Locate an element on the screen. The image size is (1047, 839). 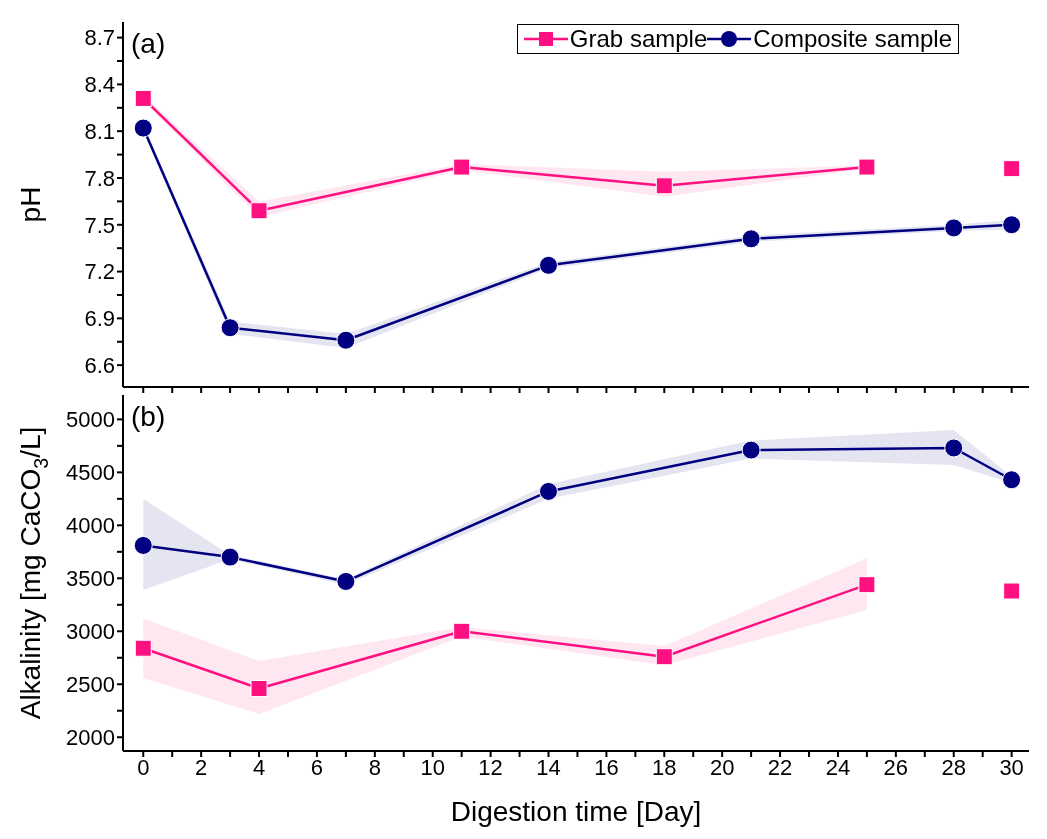
y-tick-label: 4000 is located at coordinates (90, 526).